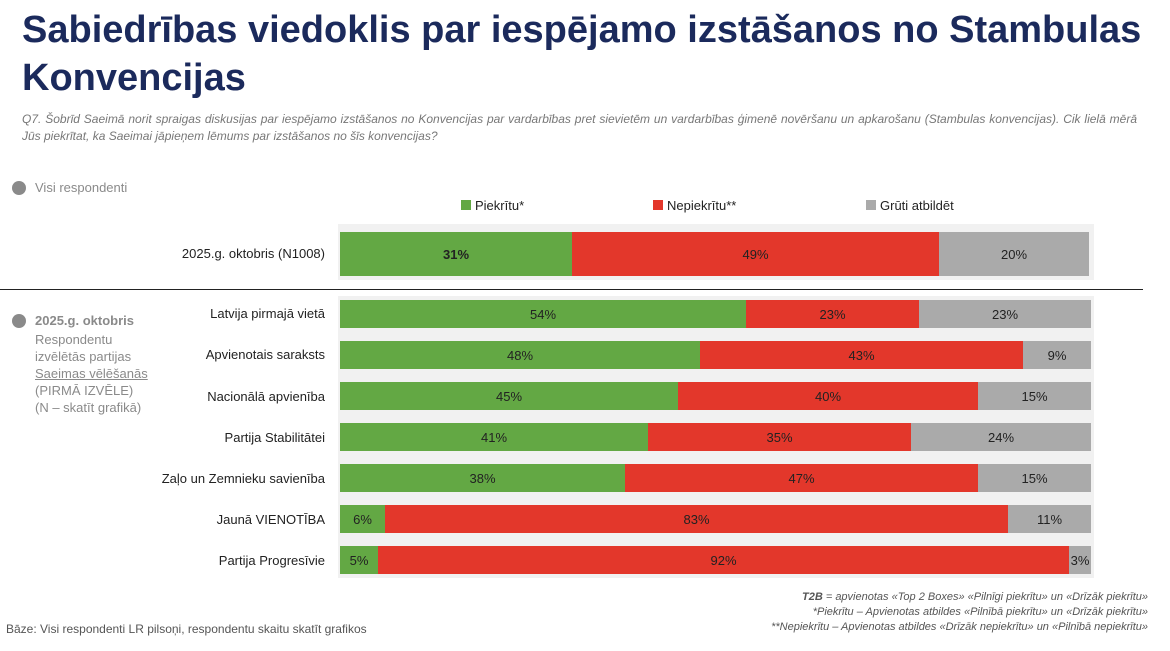  I want to click on legend-swatch-disagree, so click(658, 205).